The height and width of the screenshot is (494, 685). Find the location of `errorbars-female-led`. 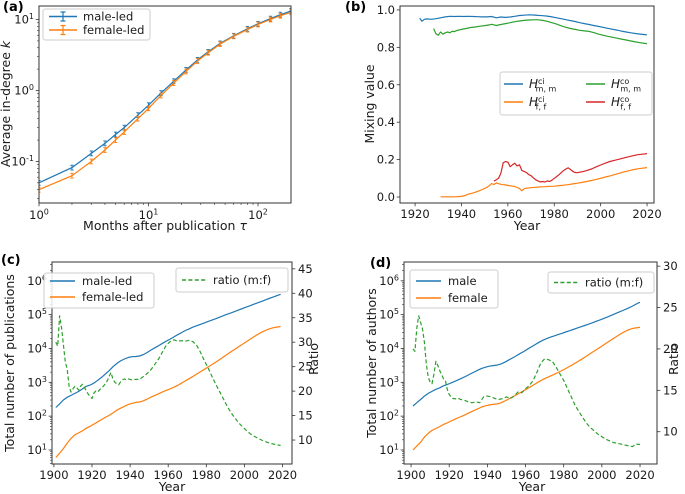

errorbars-female-led is located at coordinates (165, 101).